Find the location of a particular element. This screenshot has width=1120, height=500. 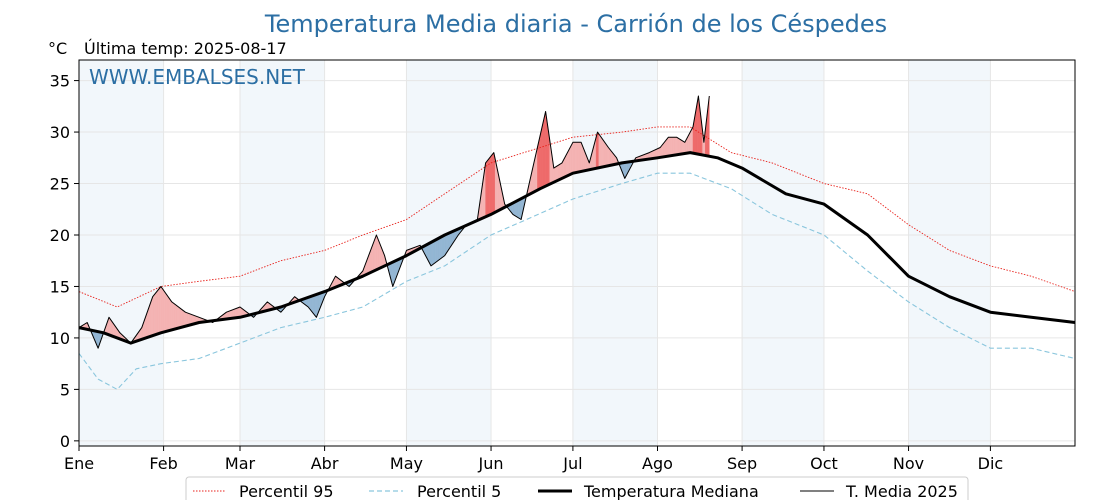

x-tick-label: Nov is located at coordinates (908, 463).